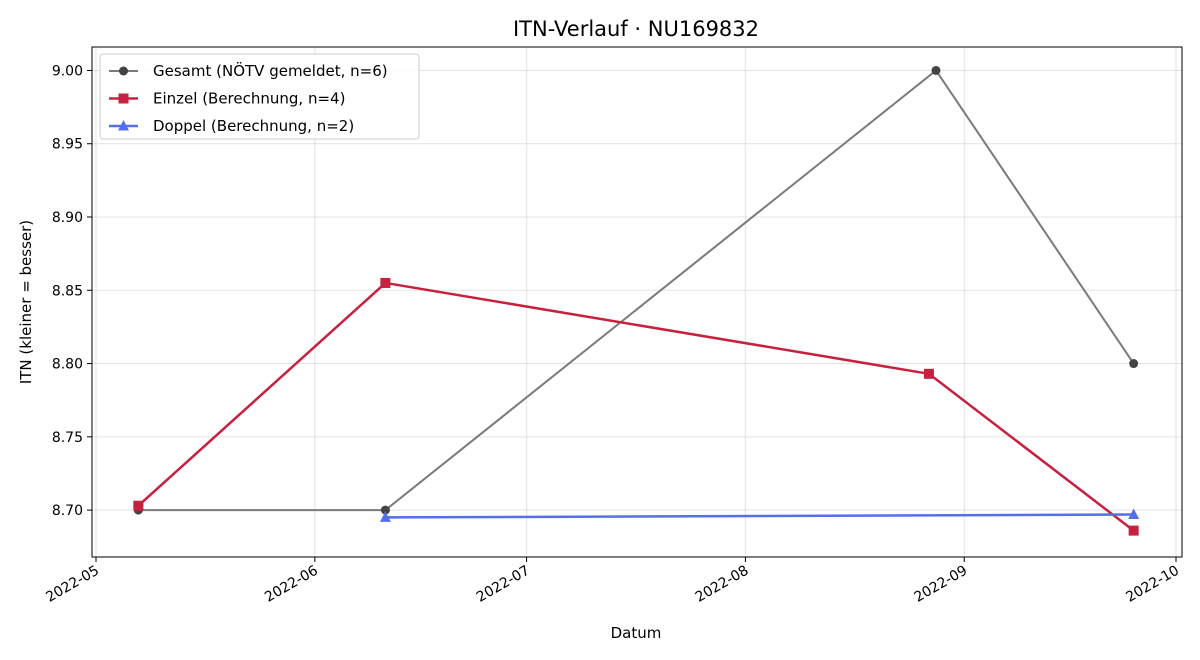 This screenshot has width=1200, height=660. I want to click on y-tick-label: 8.95, so click(67, 145).